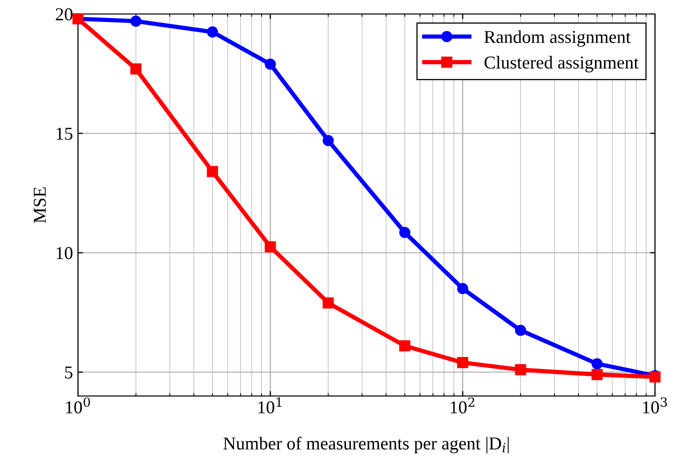 Image resolution: width=689 pixels, height=466 pixels. Describe the element at coordinates (557, 38) in the screenshot. I see `legend-label: Random assignment` at that location.